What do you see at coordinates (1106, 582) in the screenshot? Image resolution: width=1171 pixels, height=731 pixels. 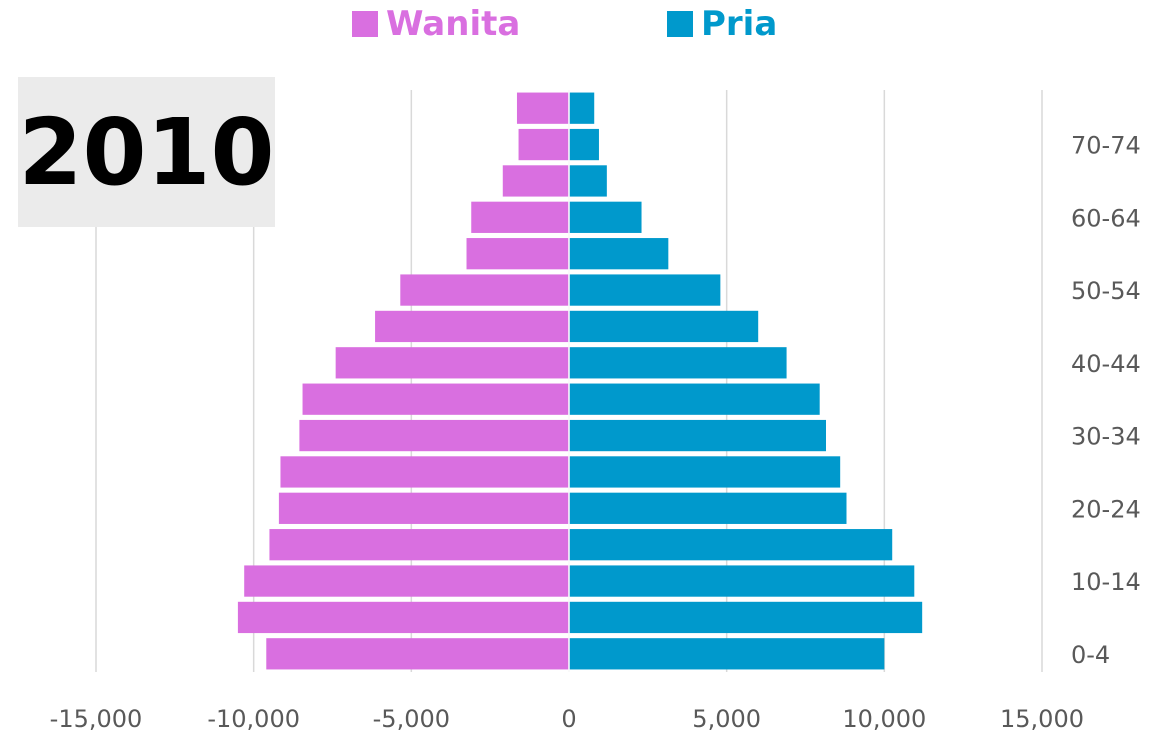 I see `y-tick-label-10-14: 10-14` at bounding box center [1106, 582].